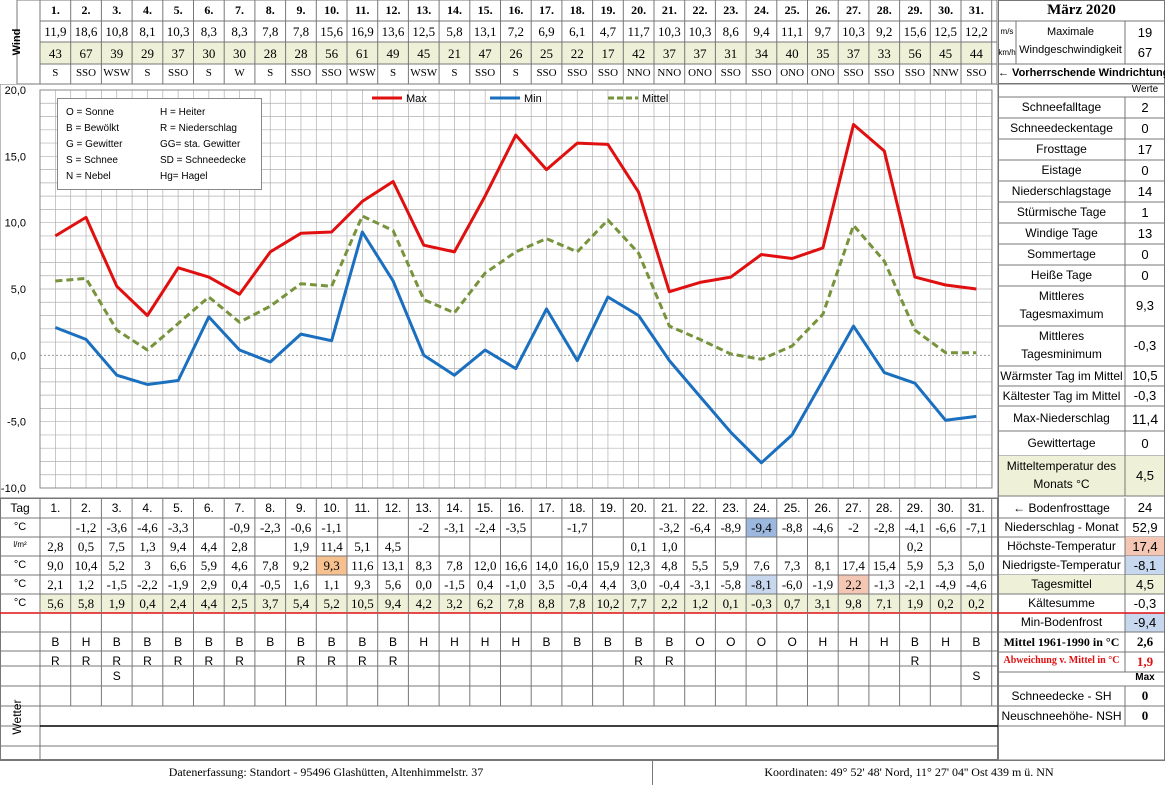 Image resolution: width=1165 pixels, height=785 pixels. Describe the element at coordinates (853, 584) in the screenshot. I see `niedrigst-cell: 2,2` at that location.